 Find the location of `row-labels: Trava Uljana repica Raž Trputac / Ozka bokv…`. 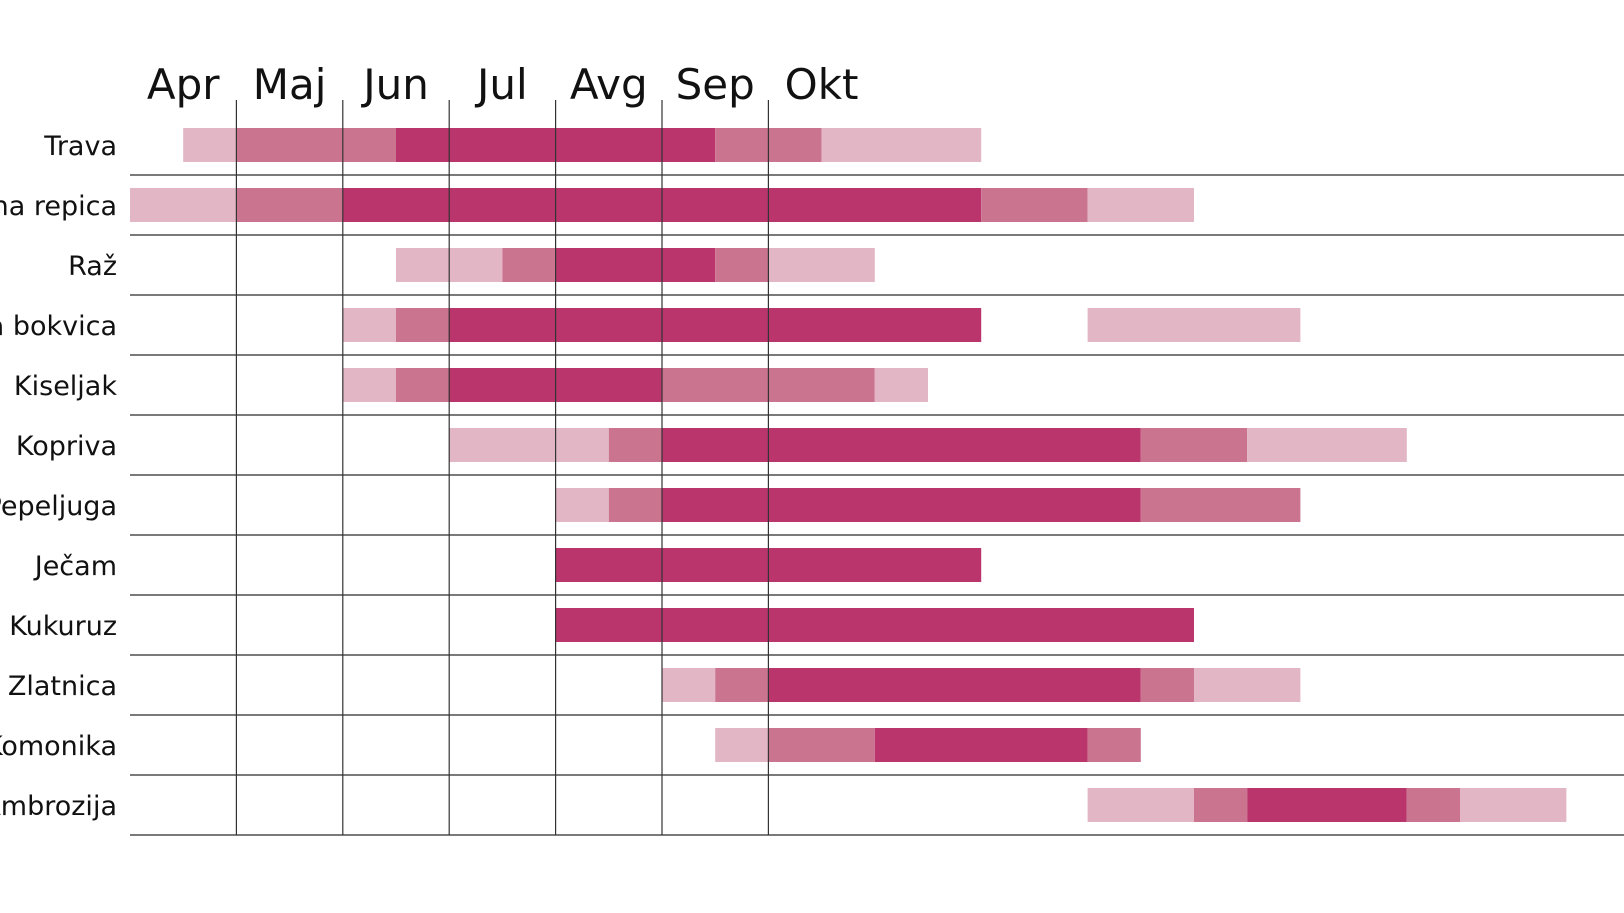

row-labels: Trava Uljana repica Raž Trputac / Ozka bokv… is located at coordinates (58, 476).